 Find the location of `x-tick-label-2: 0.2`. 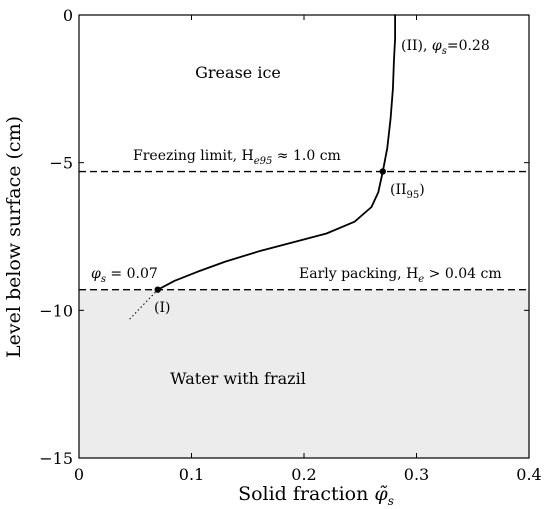

x-tick-label-2: 0.2 is located at coordinates (303, 474).